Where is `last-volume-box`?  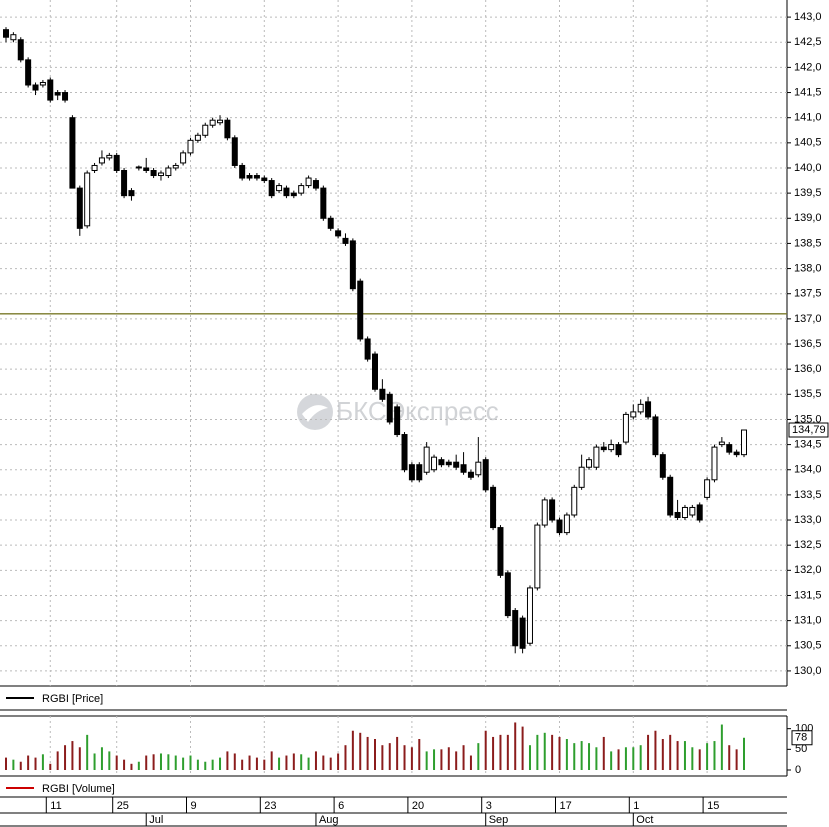 last-volume-box is located at coordinates (802, 738).